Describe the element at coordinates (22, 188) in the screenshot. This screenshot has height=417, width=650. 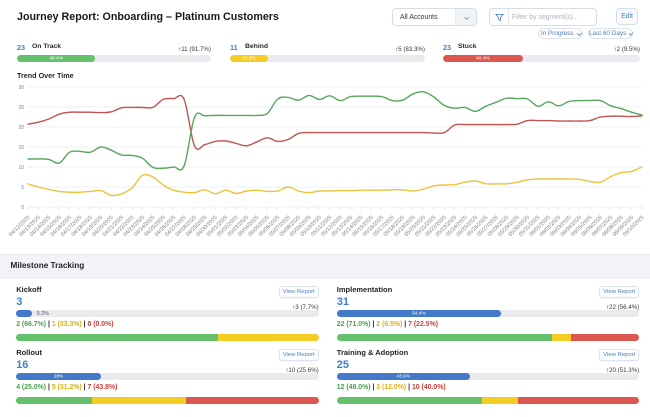
I see `svg-text: 5` at that location.